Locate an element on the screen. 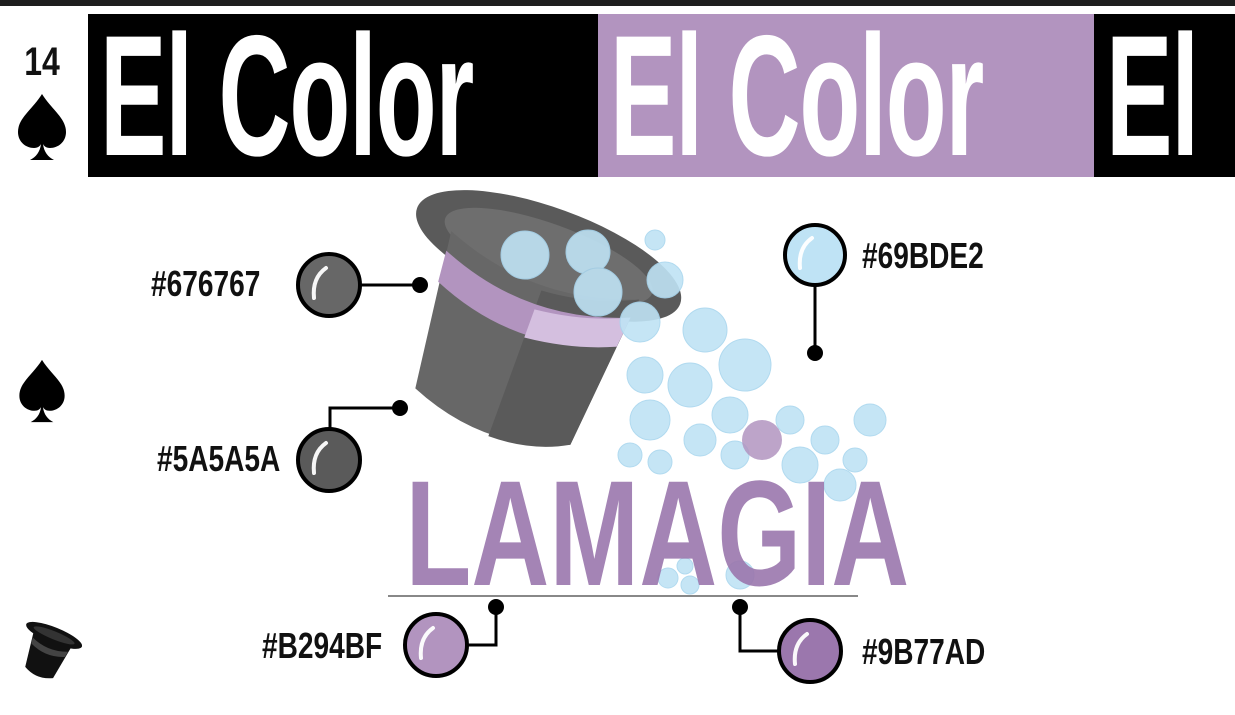 Image resolution: width=1235 pixels, height=715 pixels. title-banner-dark: El Color is located at coordinates (343, 95).